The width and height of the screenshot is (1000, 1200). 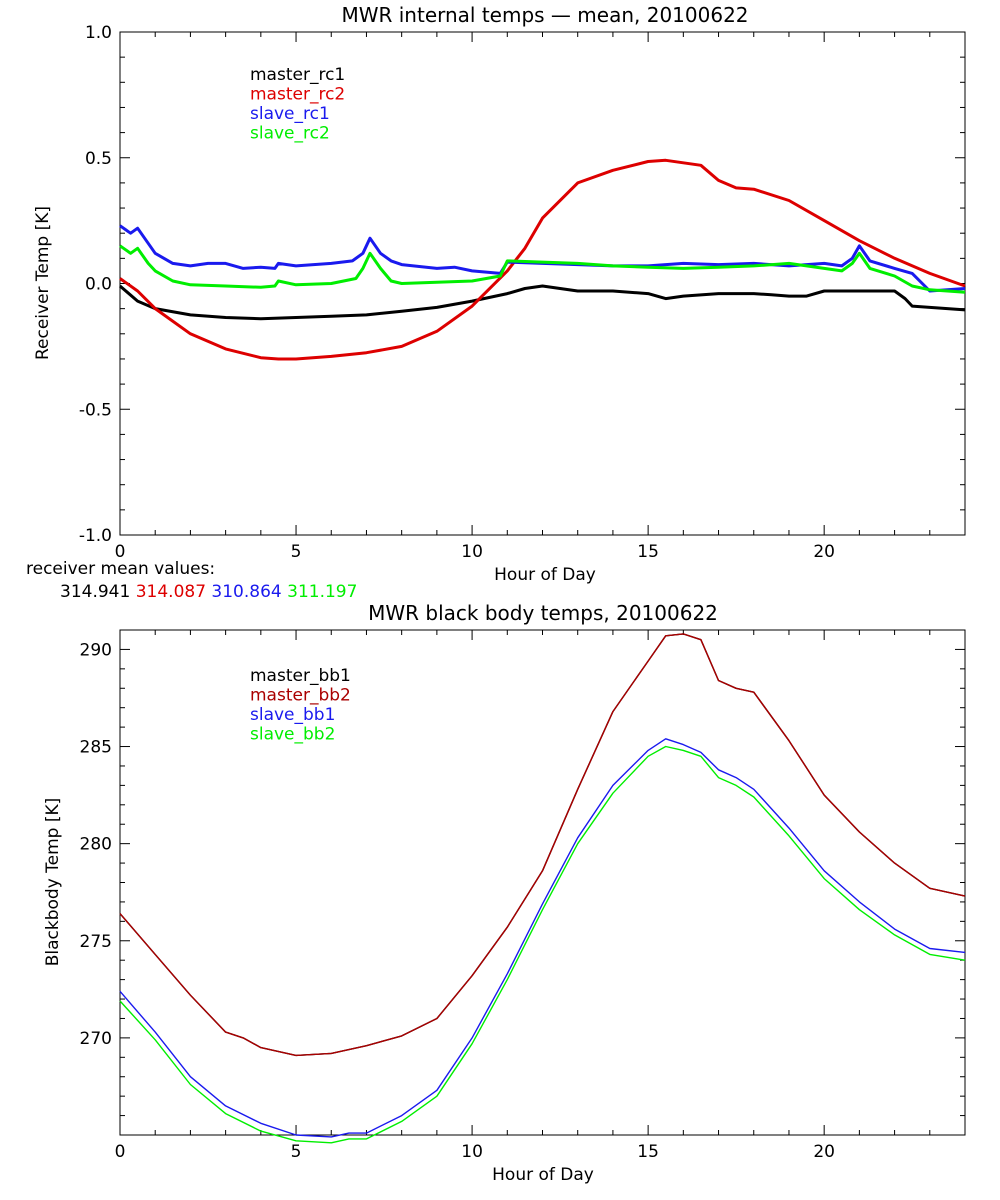 I want to click on y-tick-label: -0.5, so click(x=95, y=410).